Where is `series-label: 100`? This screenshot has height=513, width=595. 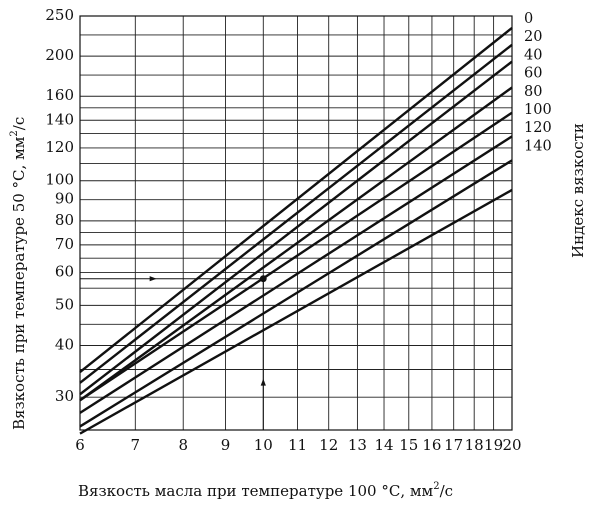 series-label: 100 is located at coordinates (538, 110).